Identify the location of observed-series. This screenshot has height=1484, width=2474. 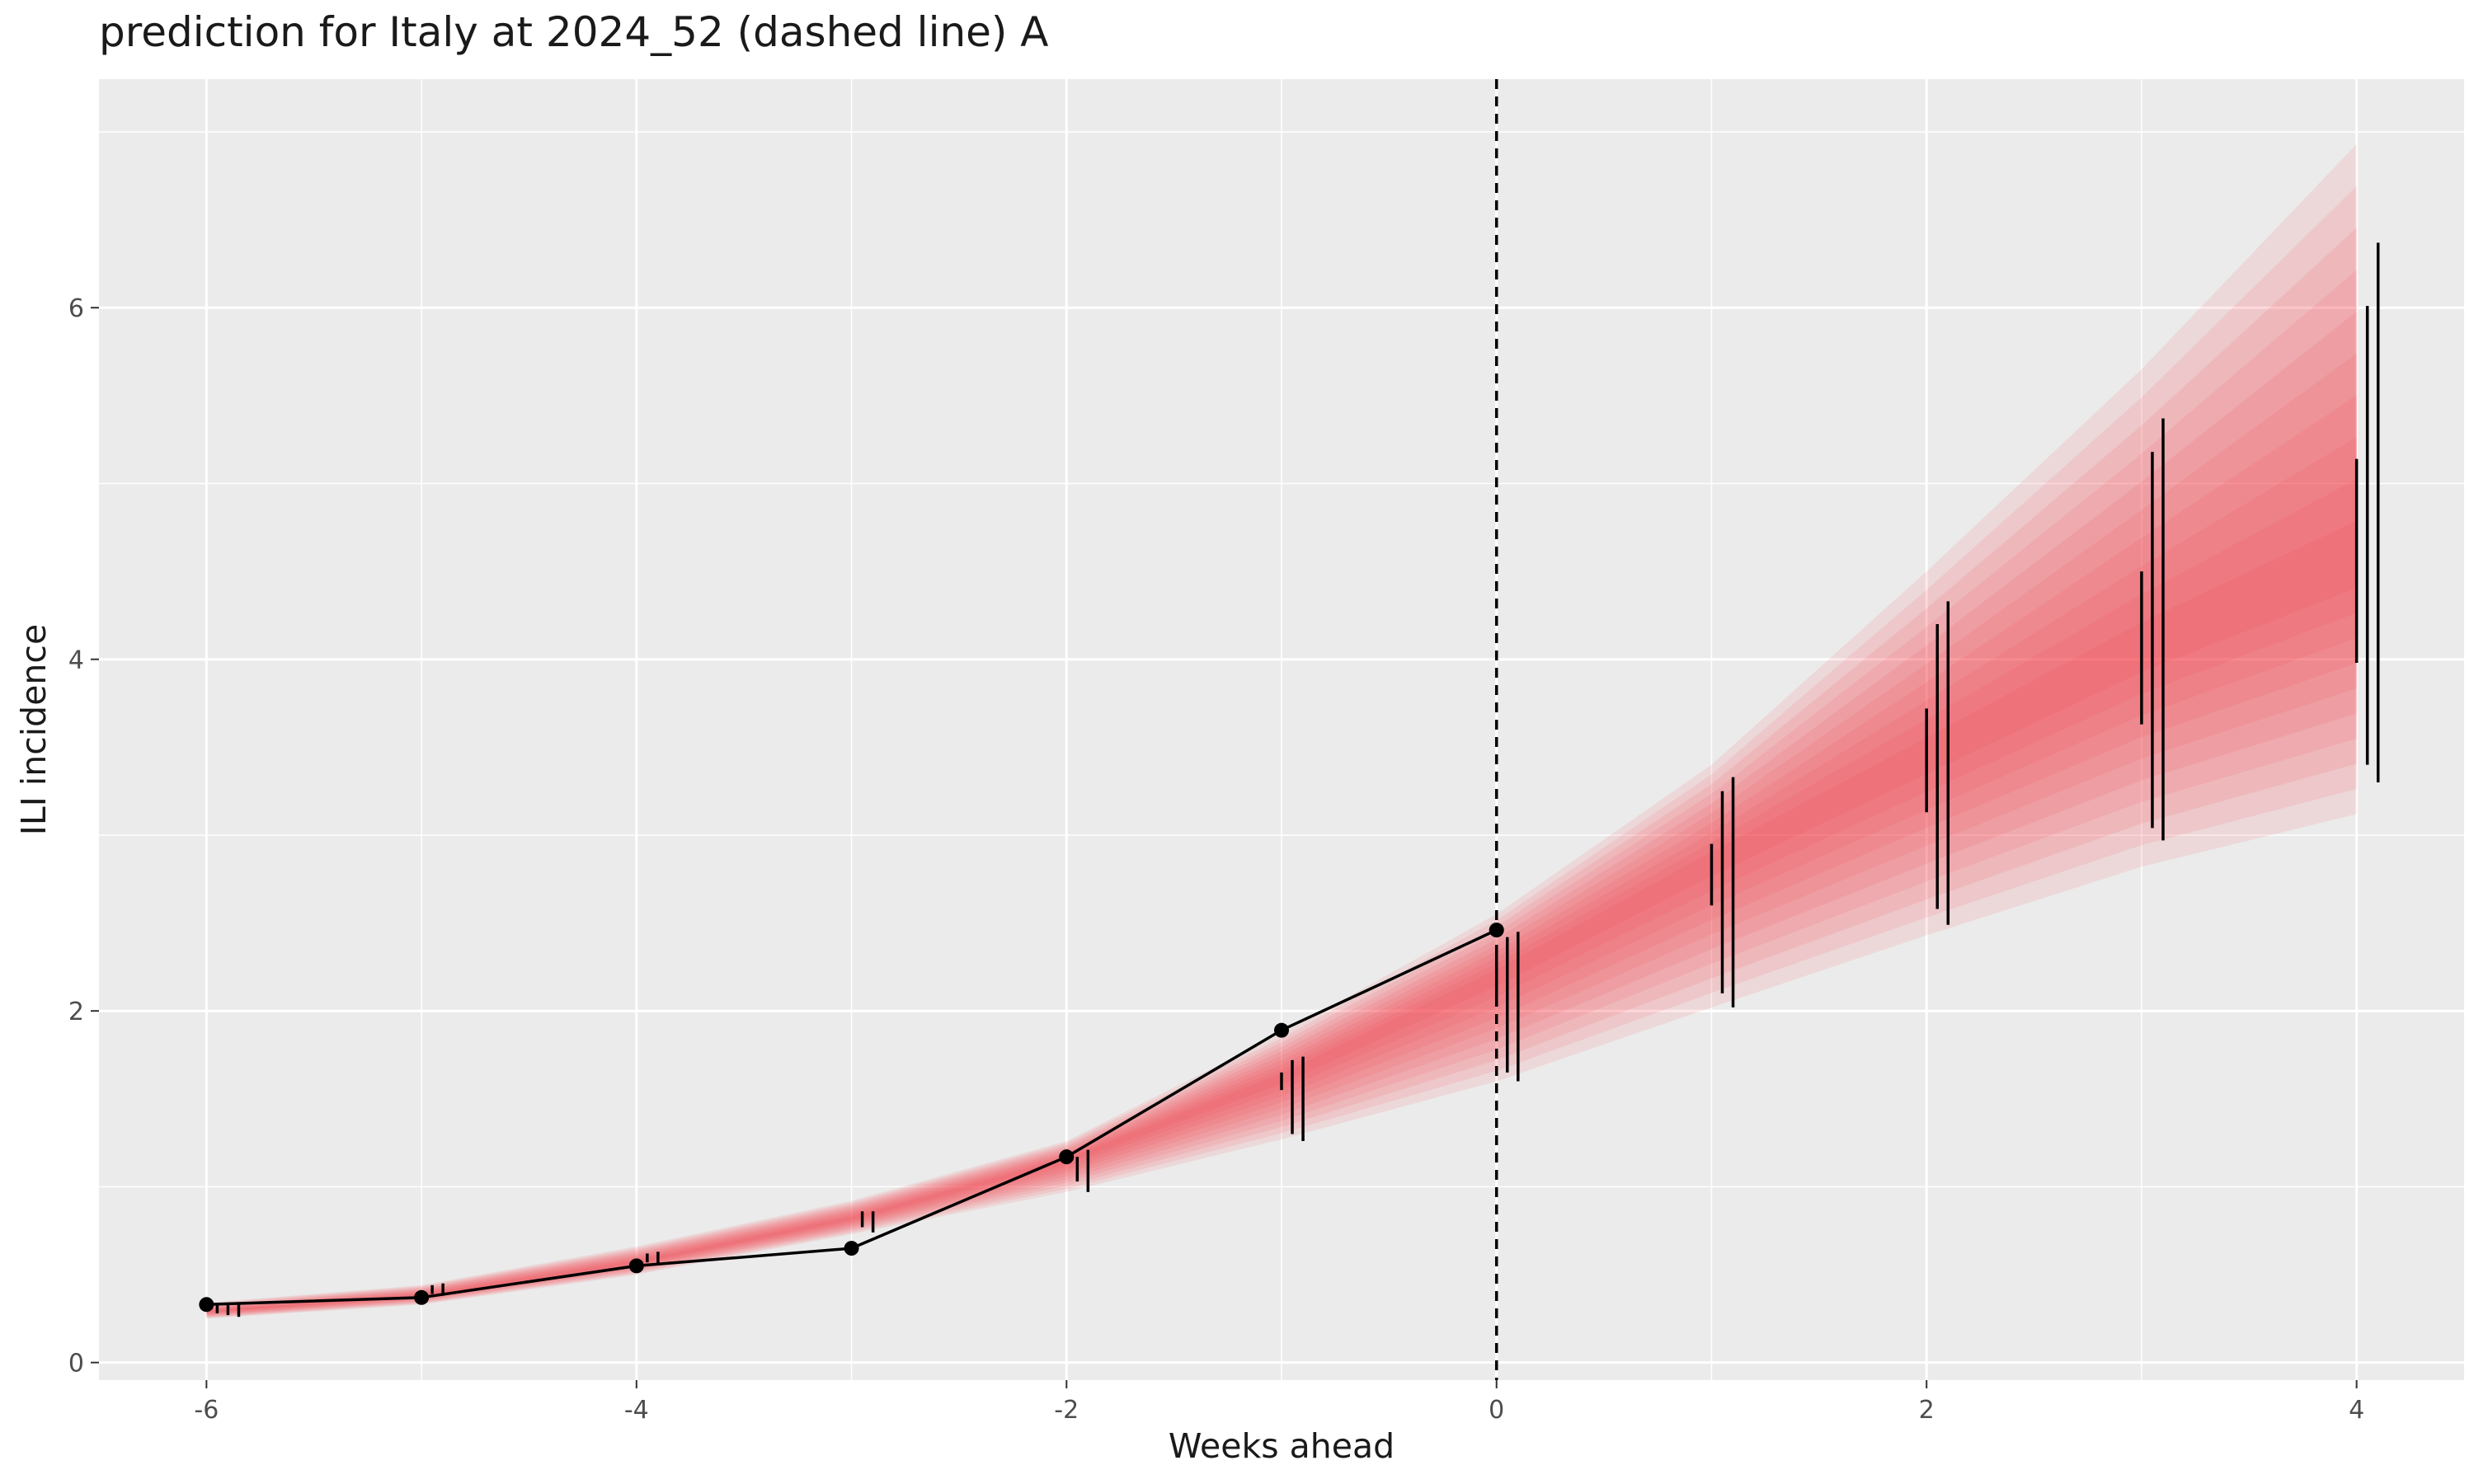
(851, 1118).